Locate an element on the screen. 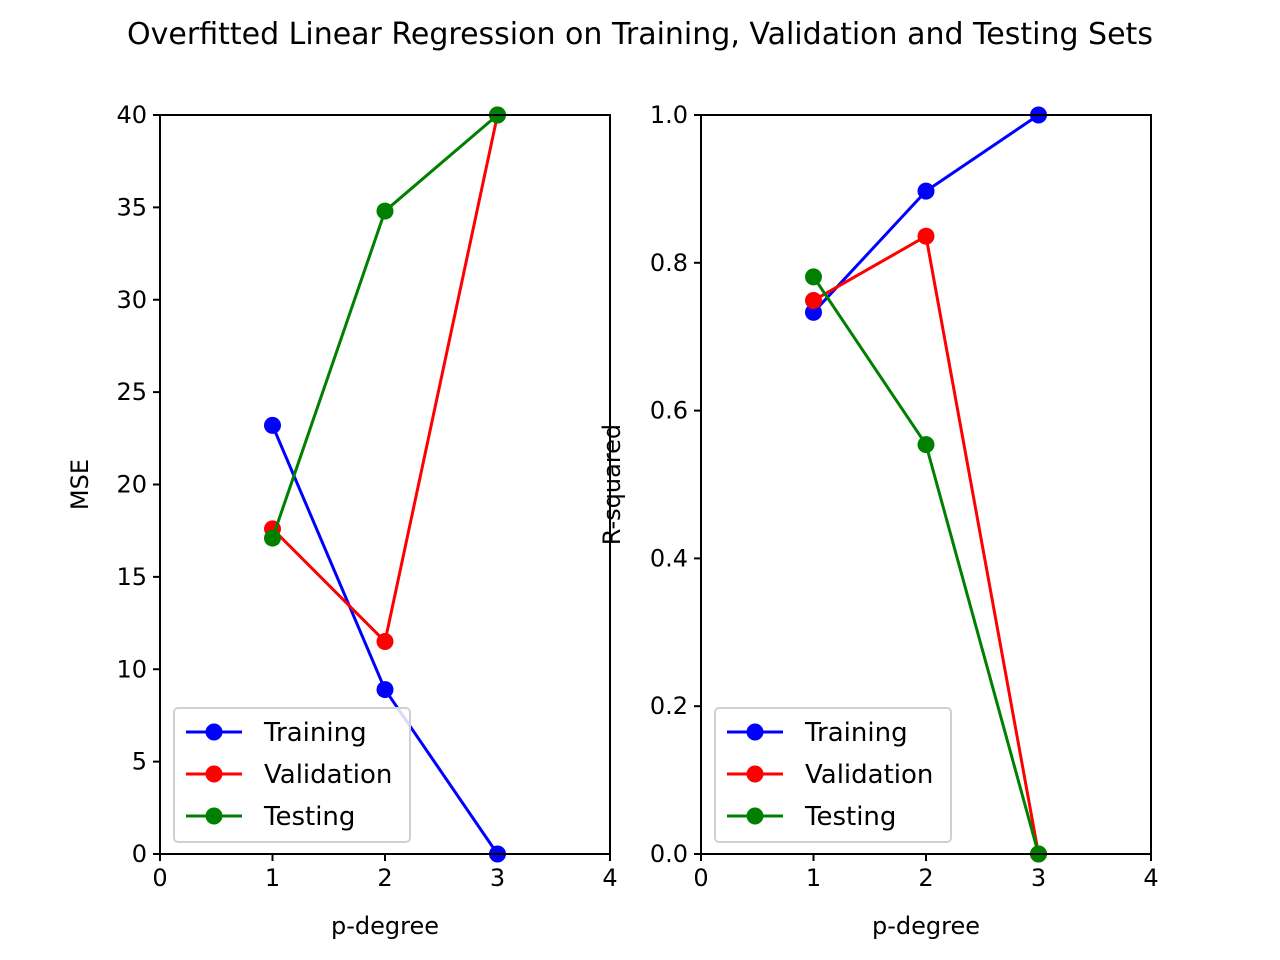 This screenshot has width=1280, height=960. y-tick-label: 35 is located at coordinates (131, 207).